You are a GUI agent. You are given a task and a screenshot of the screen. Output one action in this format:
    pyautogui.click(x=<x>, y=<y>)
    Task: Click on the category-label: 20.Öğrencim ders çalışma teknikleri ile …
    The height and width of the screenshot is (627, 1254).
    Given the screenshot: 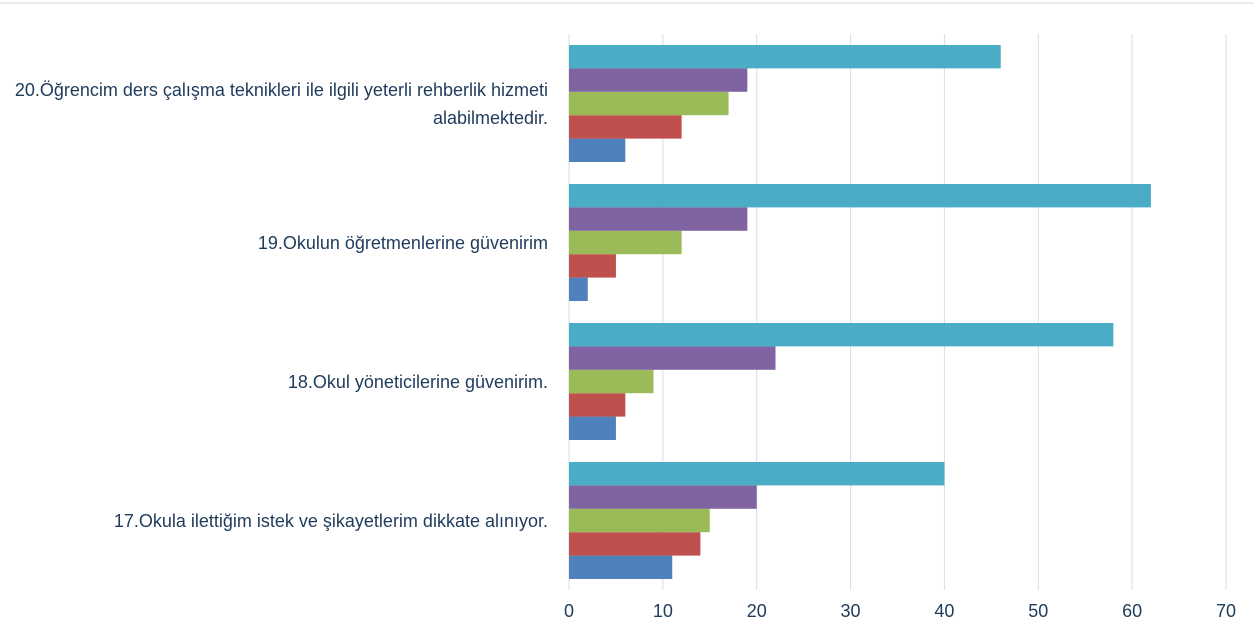 What is the action you would take?
    pyautogui.click(x=281, y=103)
    